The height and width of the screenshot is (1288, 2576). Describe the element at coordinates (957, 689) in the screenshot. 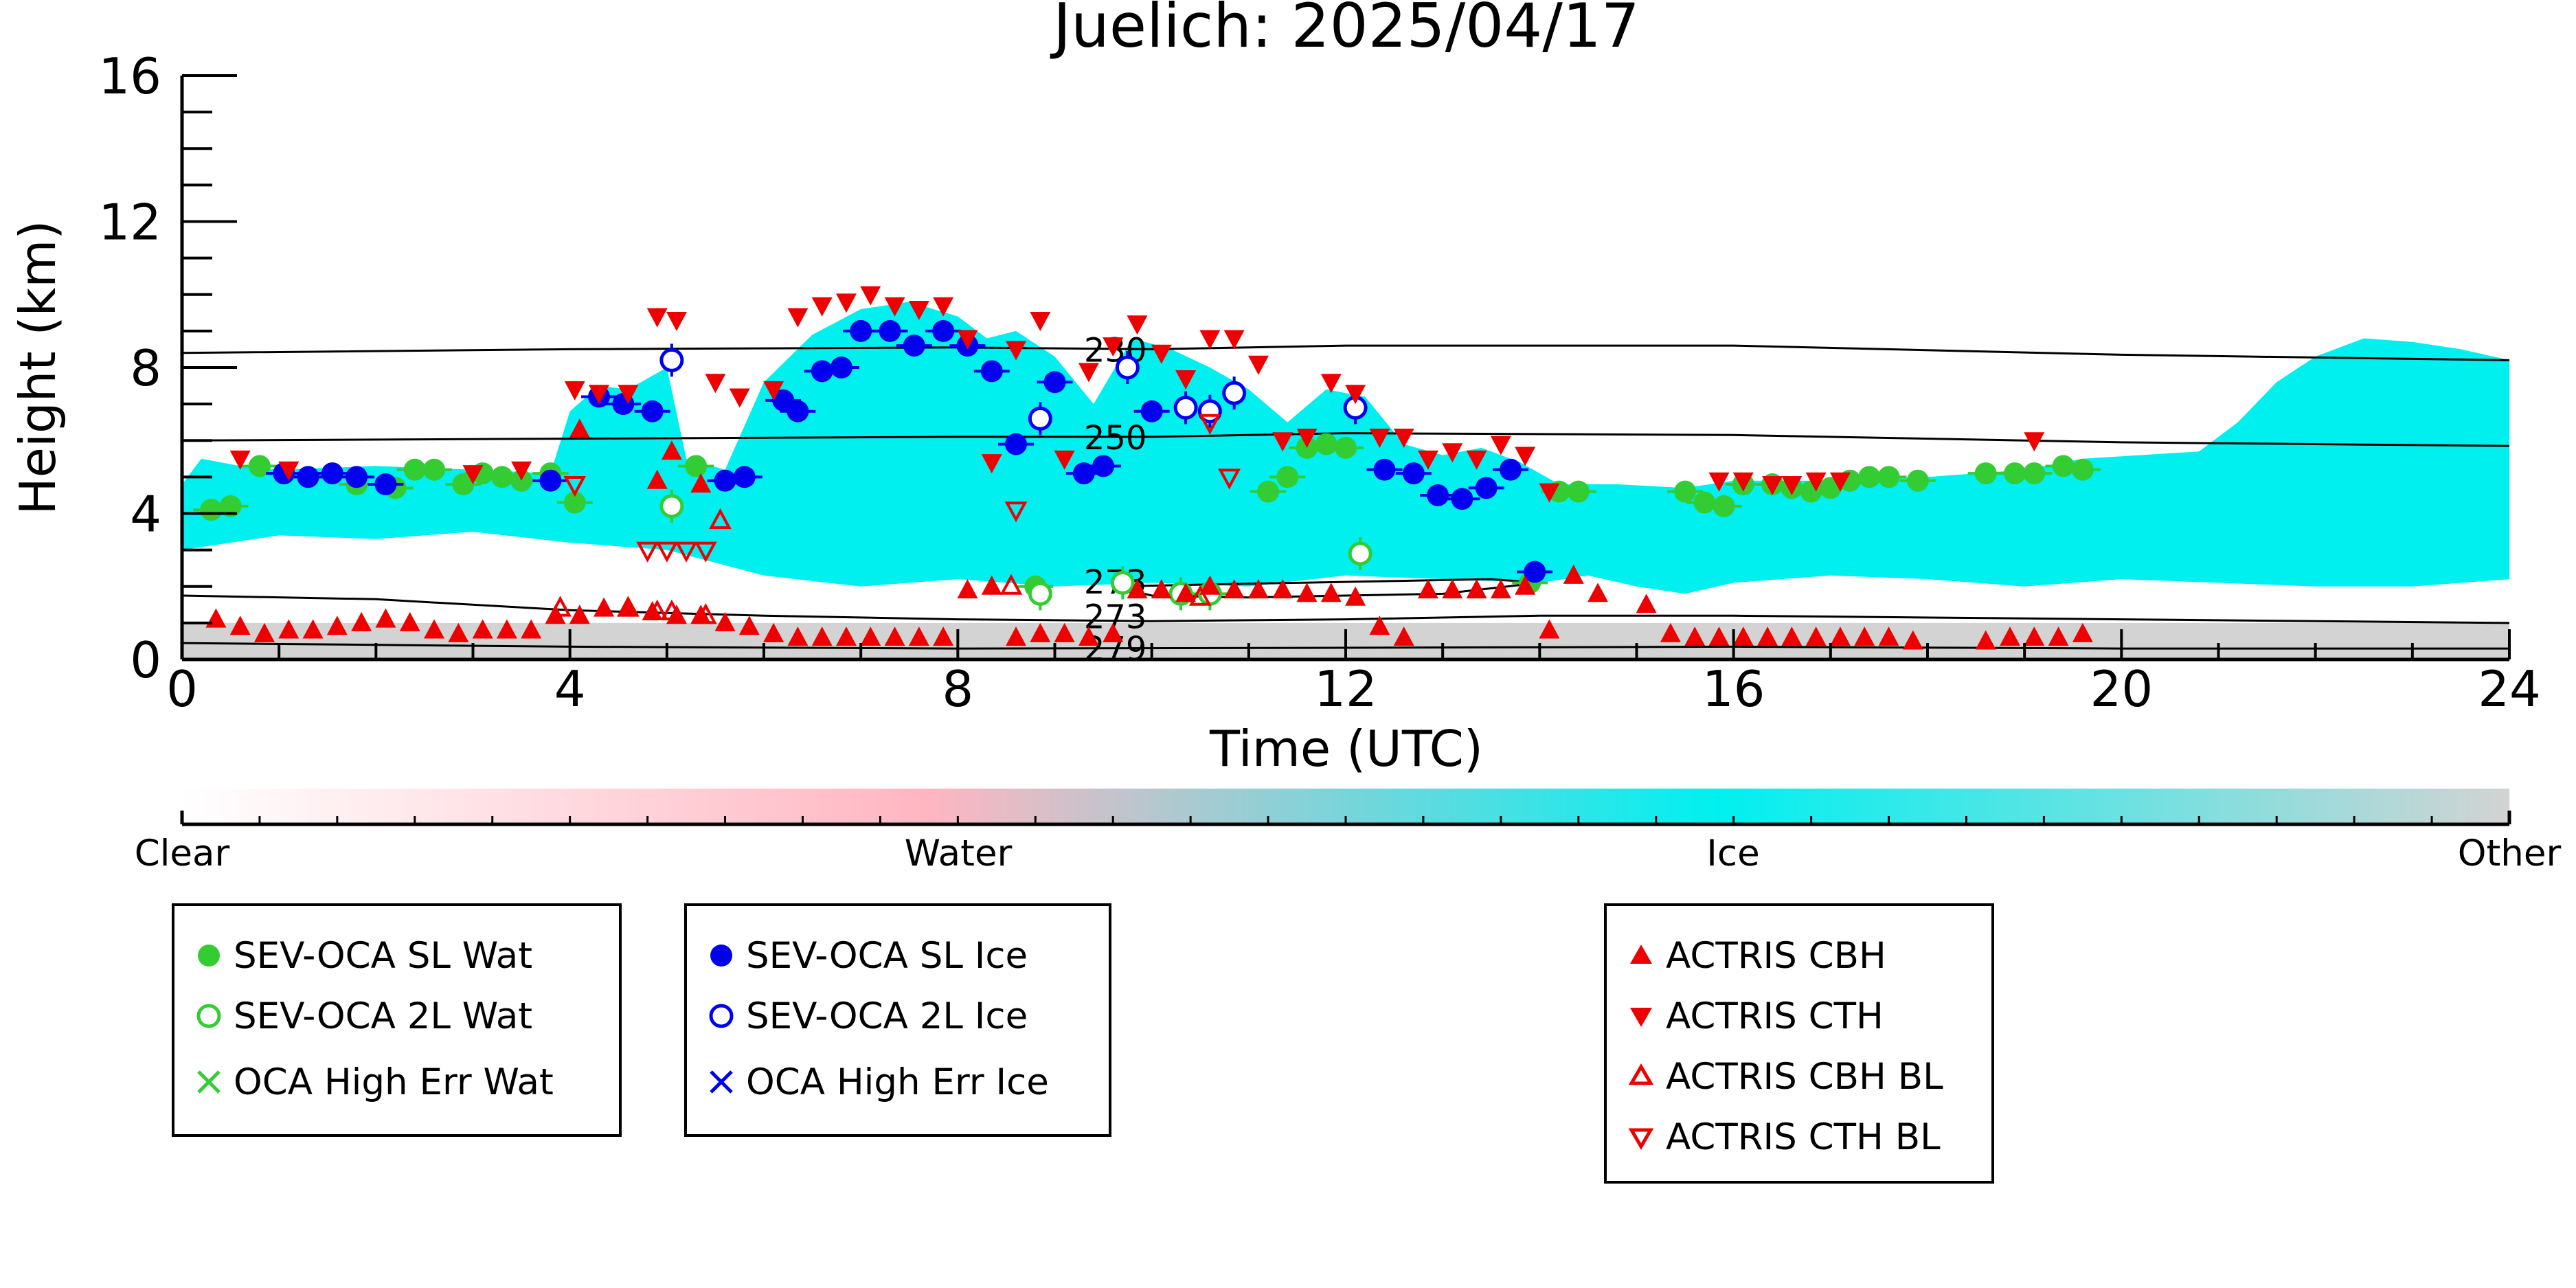

I see `x-tick-label: 8` at that location.